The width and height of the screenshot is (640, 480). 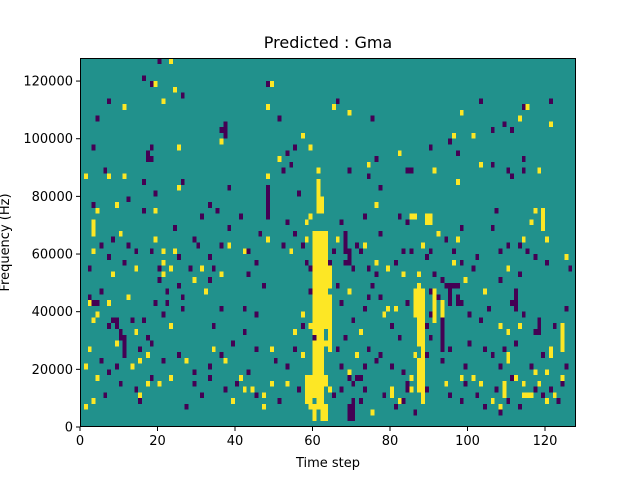 I want to click on y-tick-label: 20000, so click(x=52, y=370).